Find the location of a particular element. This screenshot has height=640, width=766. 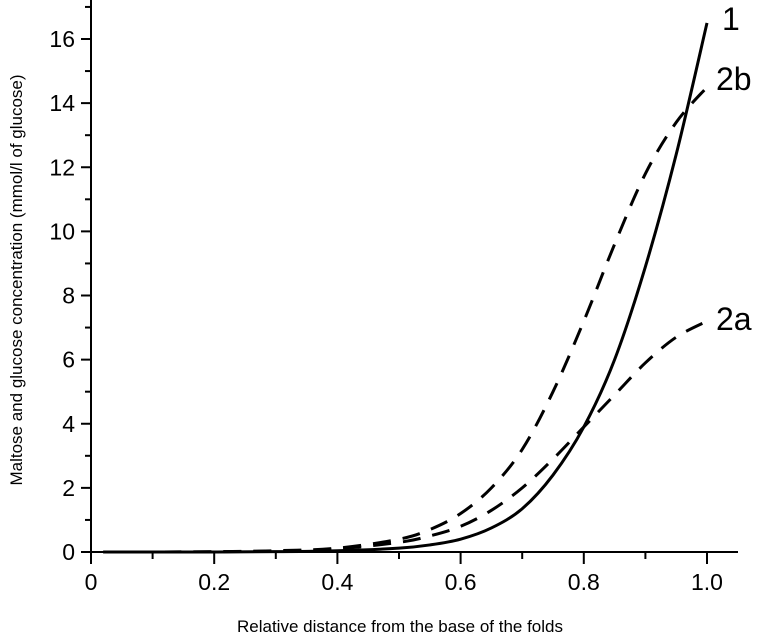

curve-label-2a: 2a is located at coordinates (734, 319).